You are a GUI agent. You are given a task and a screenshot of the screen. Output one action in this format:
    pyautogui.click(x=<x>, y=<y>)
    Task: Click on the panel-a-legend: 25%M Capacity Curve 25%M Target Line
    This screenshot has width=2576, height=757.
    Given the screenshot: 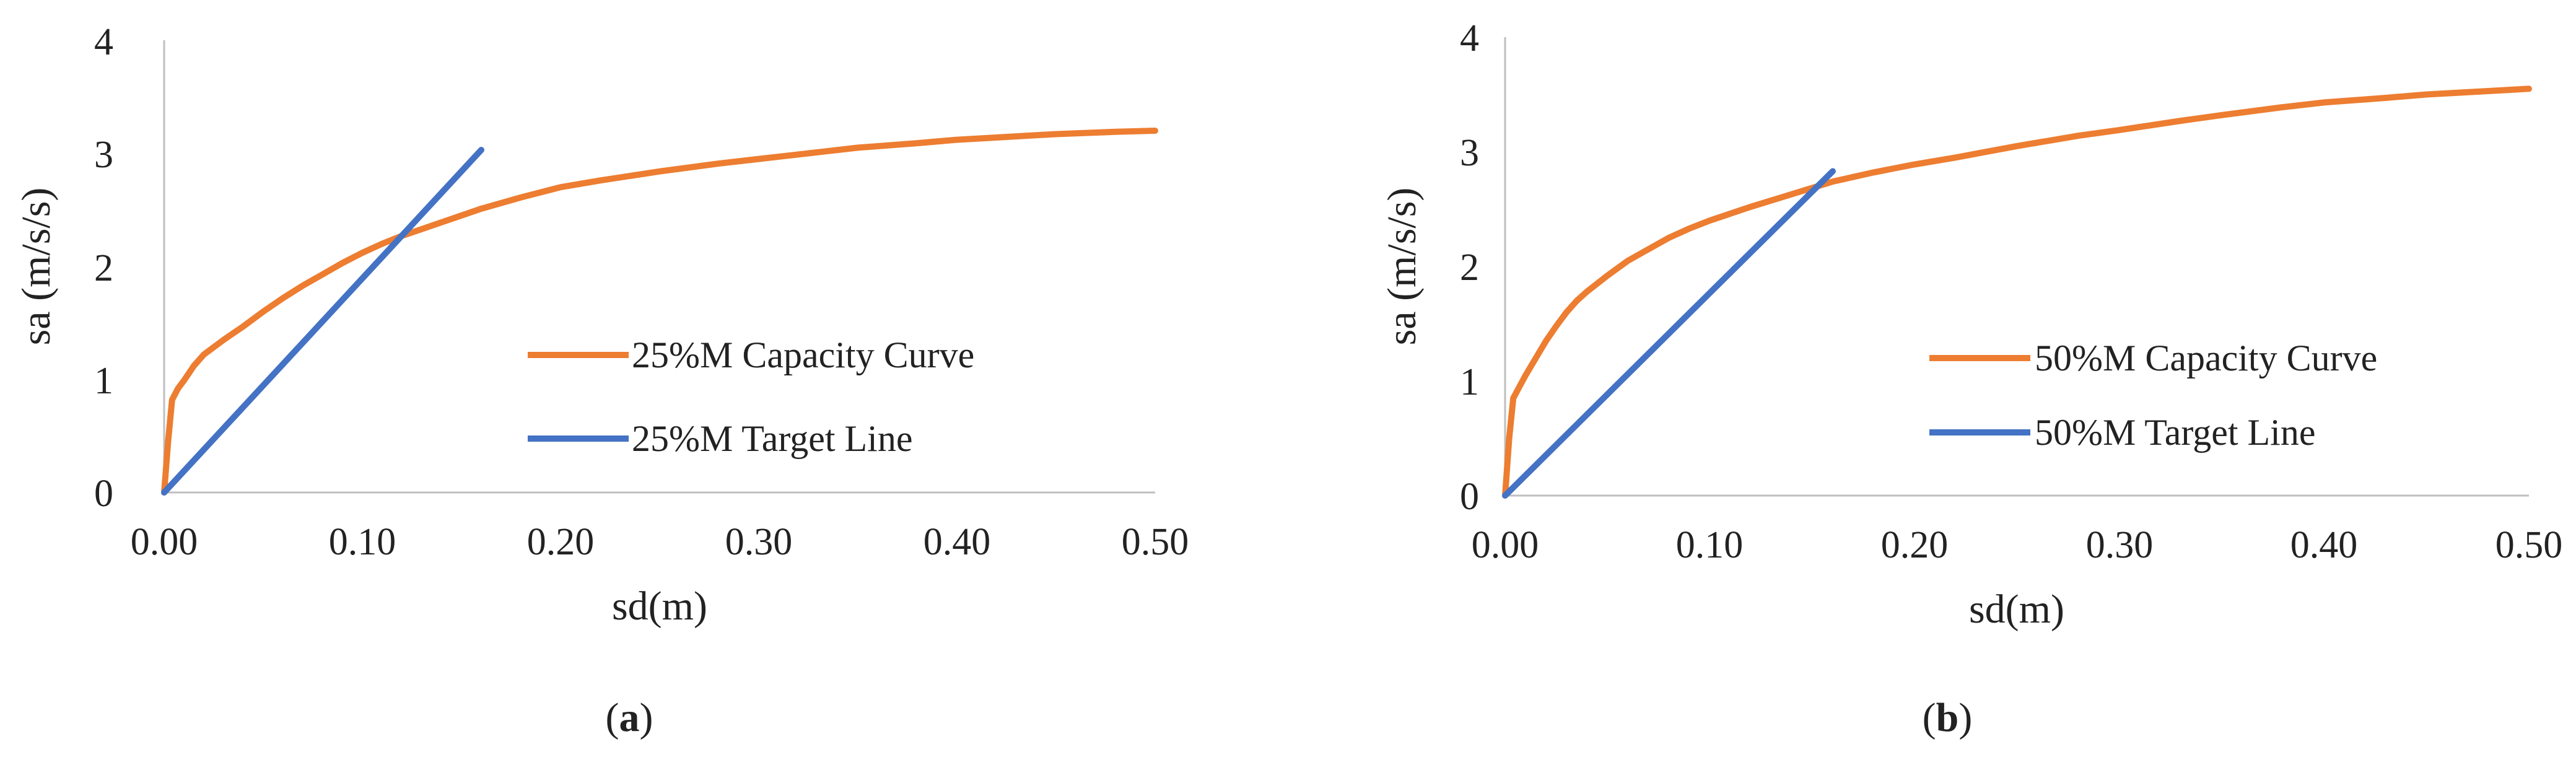 What is the action you would take?
    pyautogui.click(x=751, y=397)
    